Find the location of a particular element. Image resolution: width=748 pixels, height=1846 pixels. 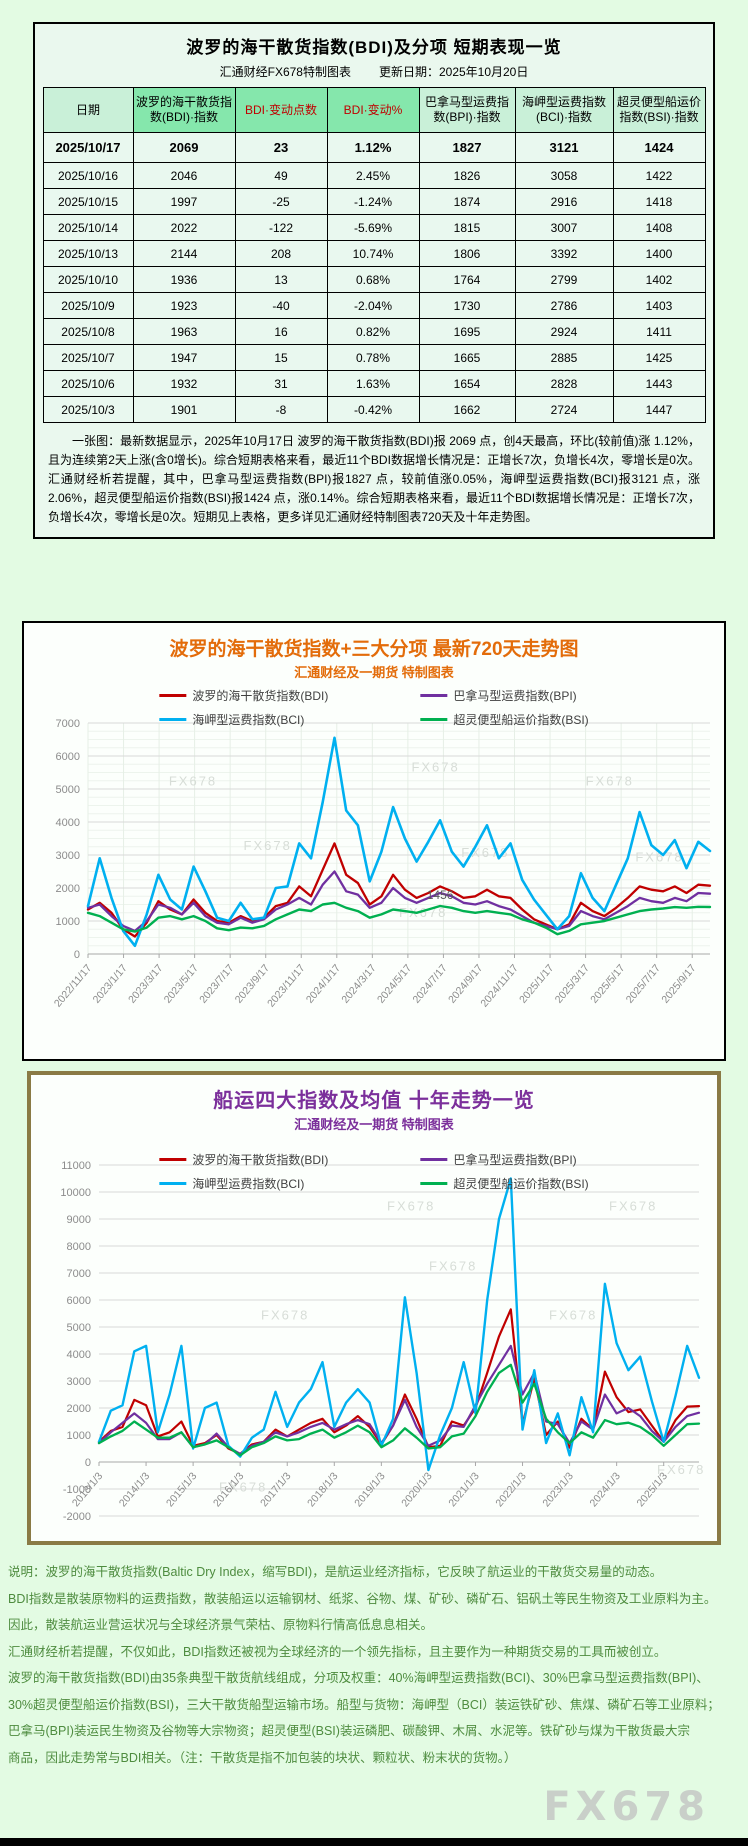

table-cell: 2025/10/13 is located at coordinates (88, 253).